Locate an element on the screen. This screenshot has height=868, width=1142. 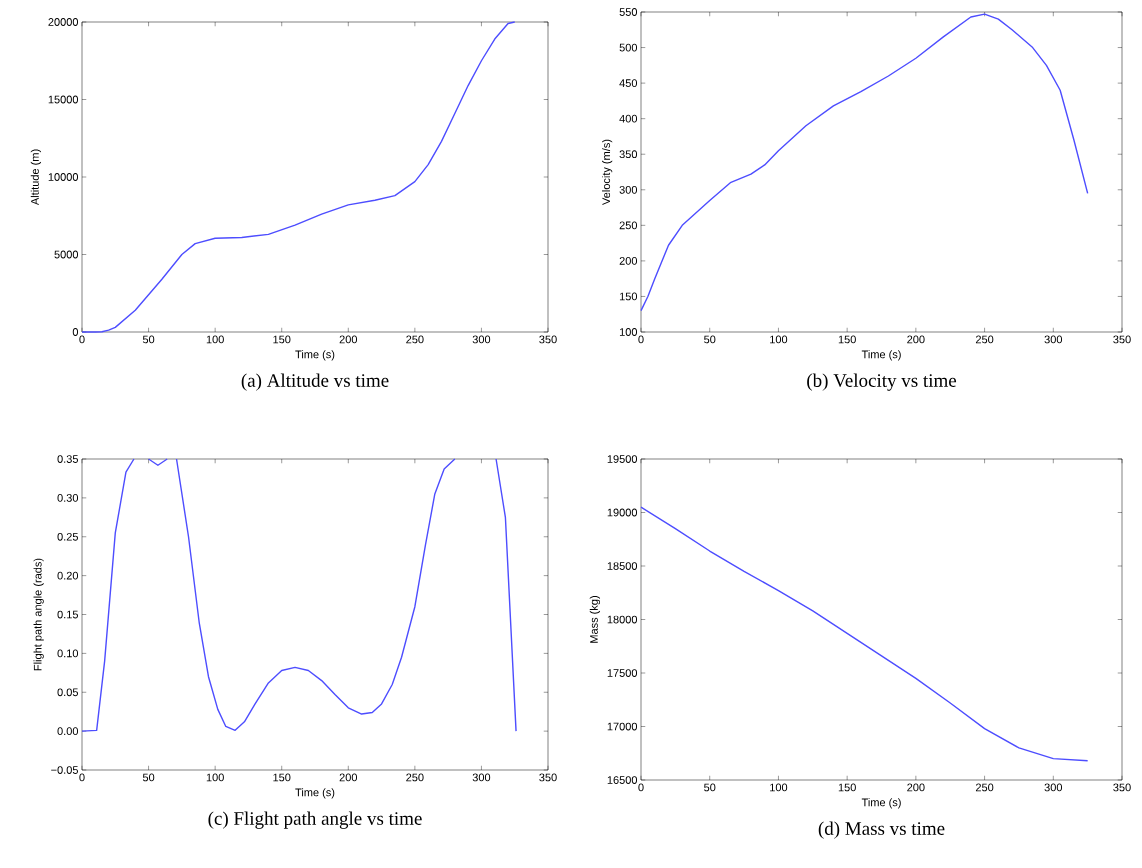
y-tick-label: 10000 is located at coordinates (63, 177).